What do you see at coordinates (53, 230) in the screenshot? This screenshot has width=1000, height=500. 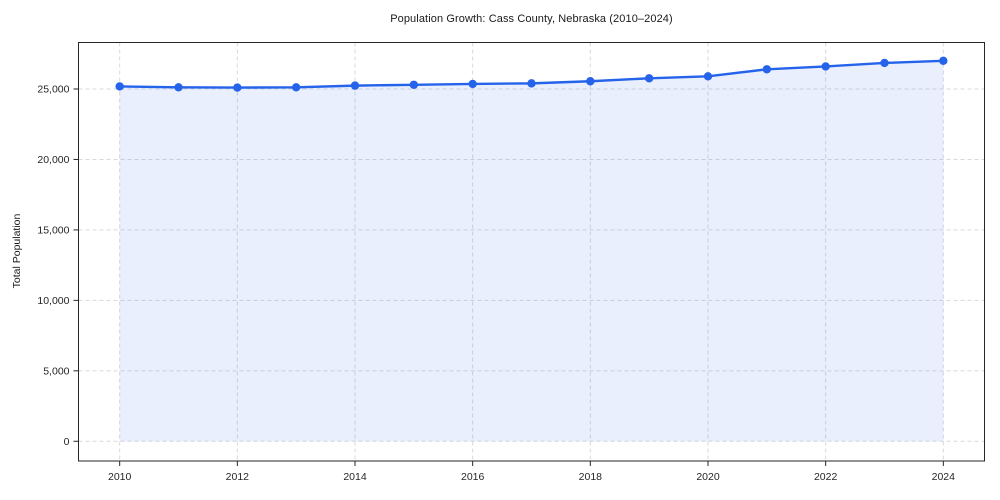 I see `y-tick-label: 15,000` at bounding box center [53, 230].